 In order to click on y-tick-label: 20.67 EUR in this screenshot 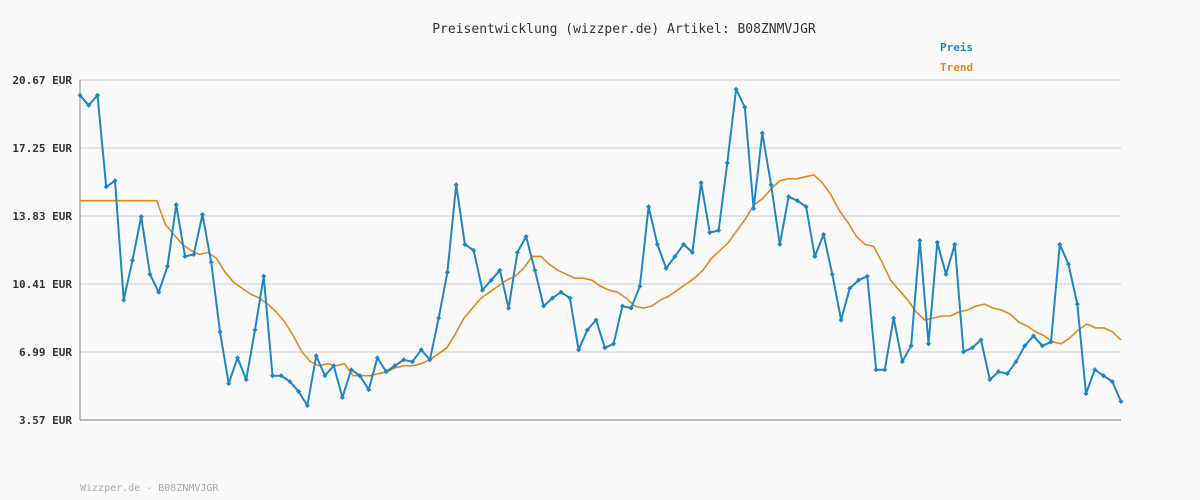, I will do `click(42, 80)`.